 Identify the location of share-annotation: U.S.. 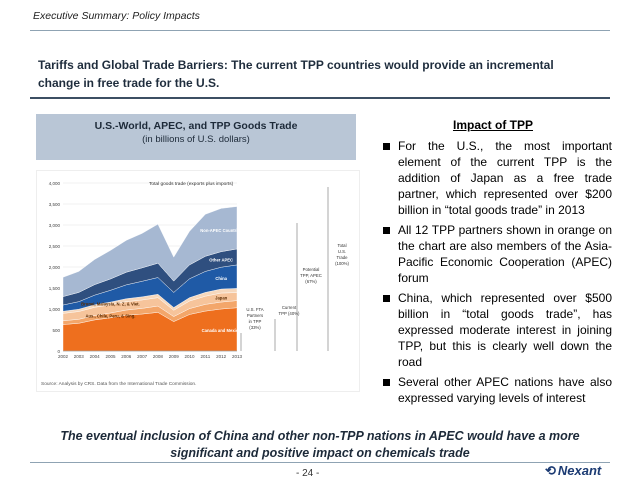
(342, 251).